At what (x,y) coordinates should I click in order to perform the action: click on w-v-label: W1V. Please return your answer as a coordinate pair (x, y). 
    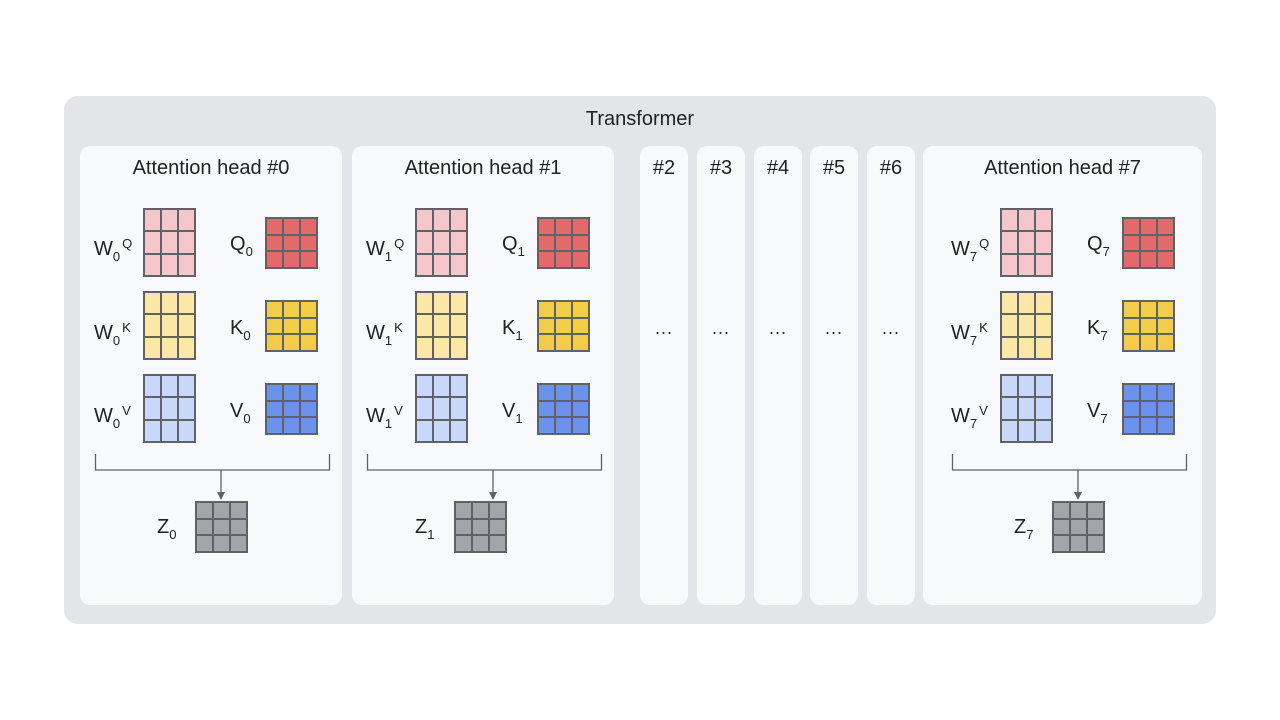
    Looking at the image, I should click on (384, 417).